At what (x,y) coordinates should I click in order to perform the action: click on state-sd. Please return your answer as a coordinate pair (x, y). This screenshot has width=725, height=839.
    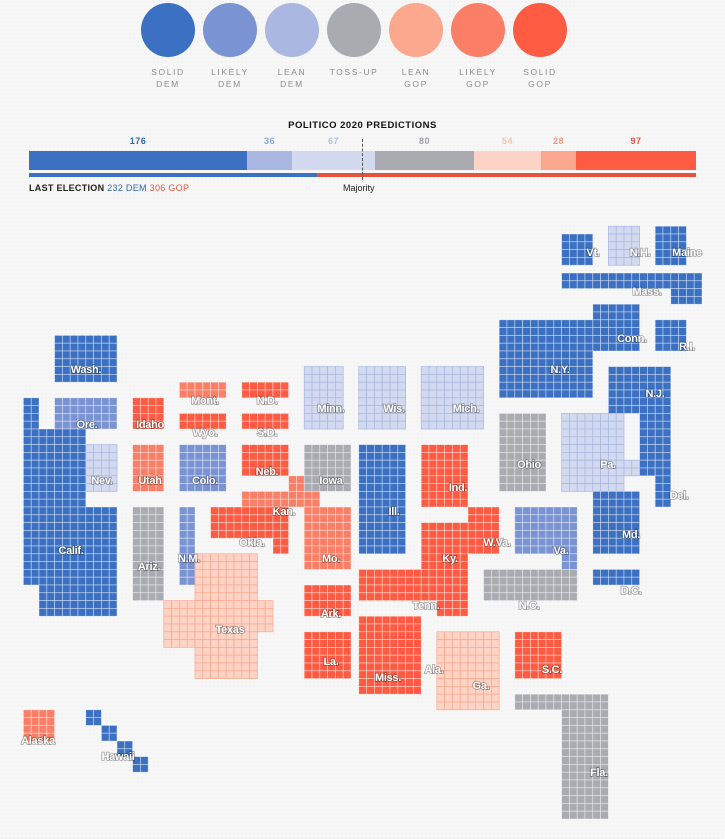
    Looking at the image, I should click on (265, 421).